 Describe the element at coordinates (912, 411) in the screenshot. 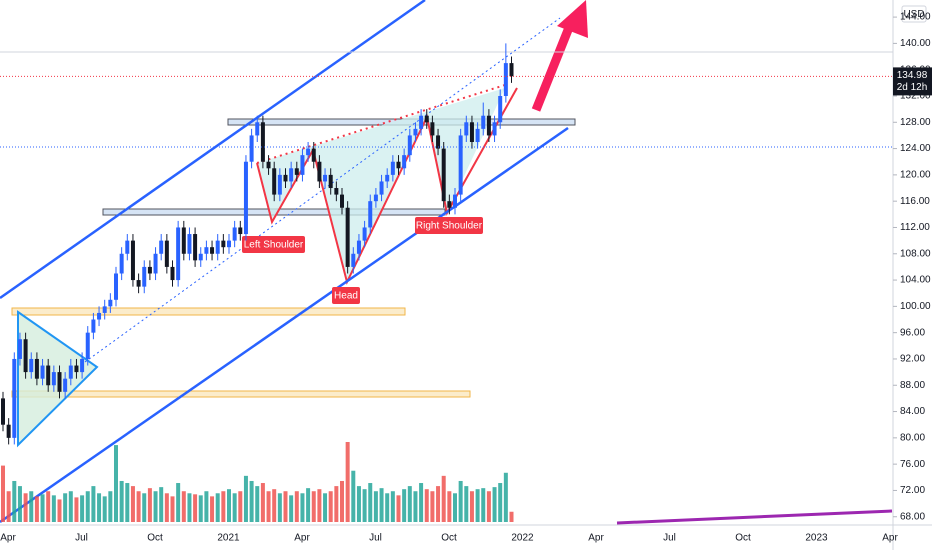

I see `y-tick-label: 84.00` at that location.